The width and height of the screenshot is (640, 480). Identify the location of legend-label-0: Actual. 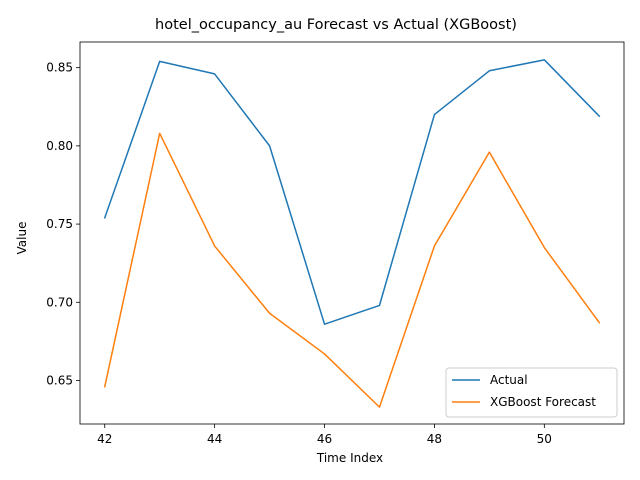
(509, 380).